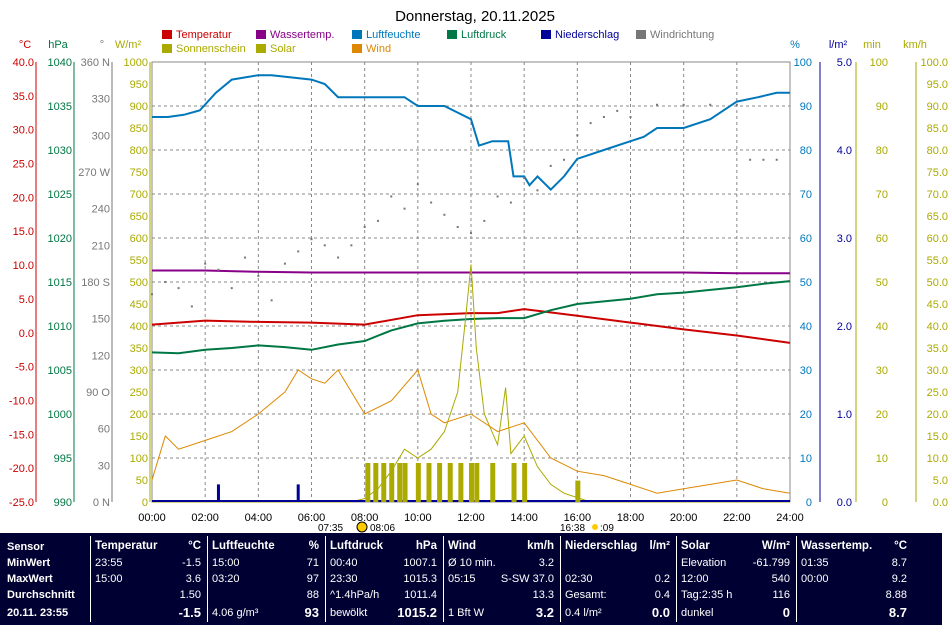 Image resolution: width=950 pixels, height=625 pixels. I want to click on summary-cell-value: 1007.1, so click(420, 563).